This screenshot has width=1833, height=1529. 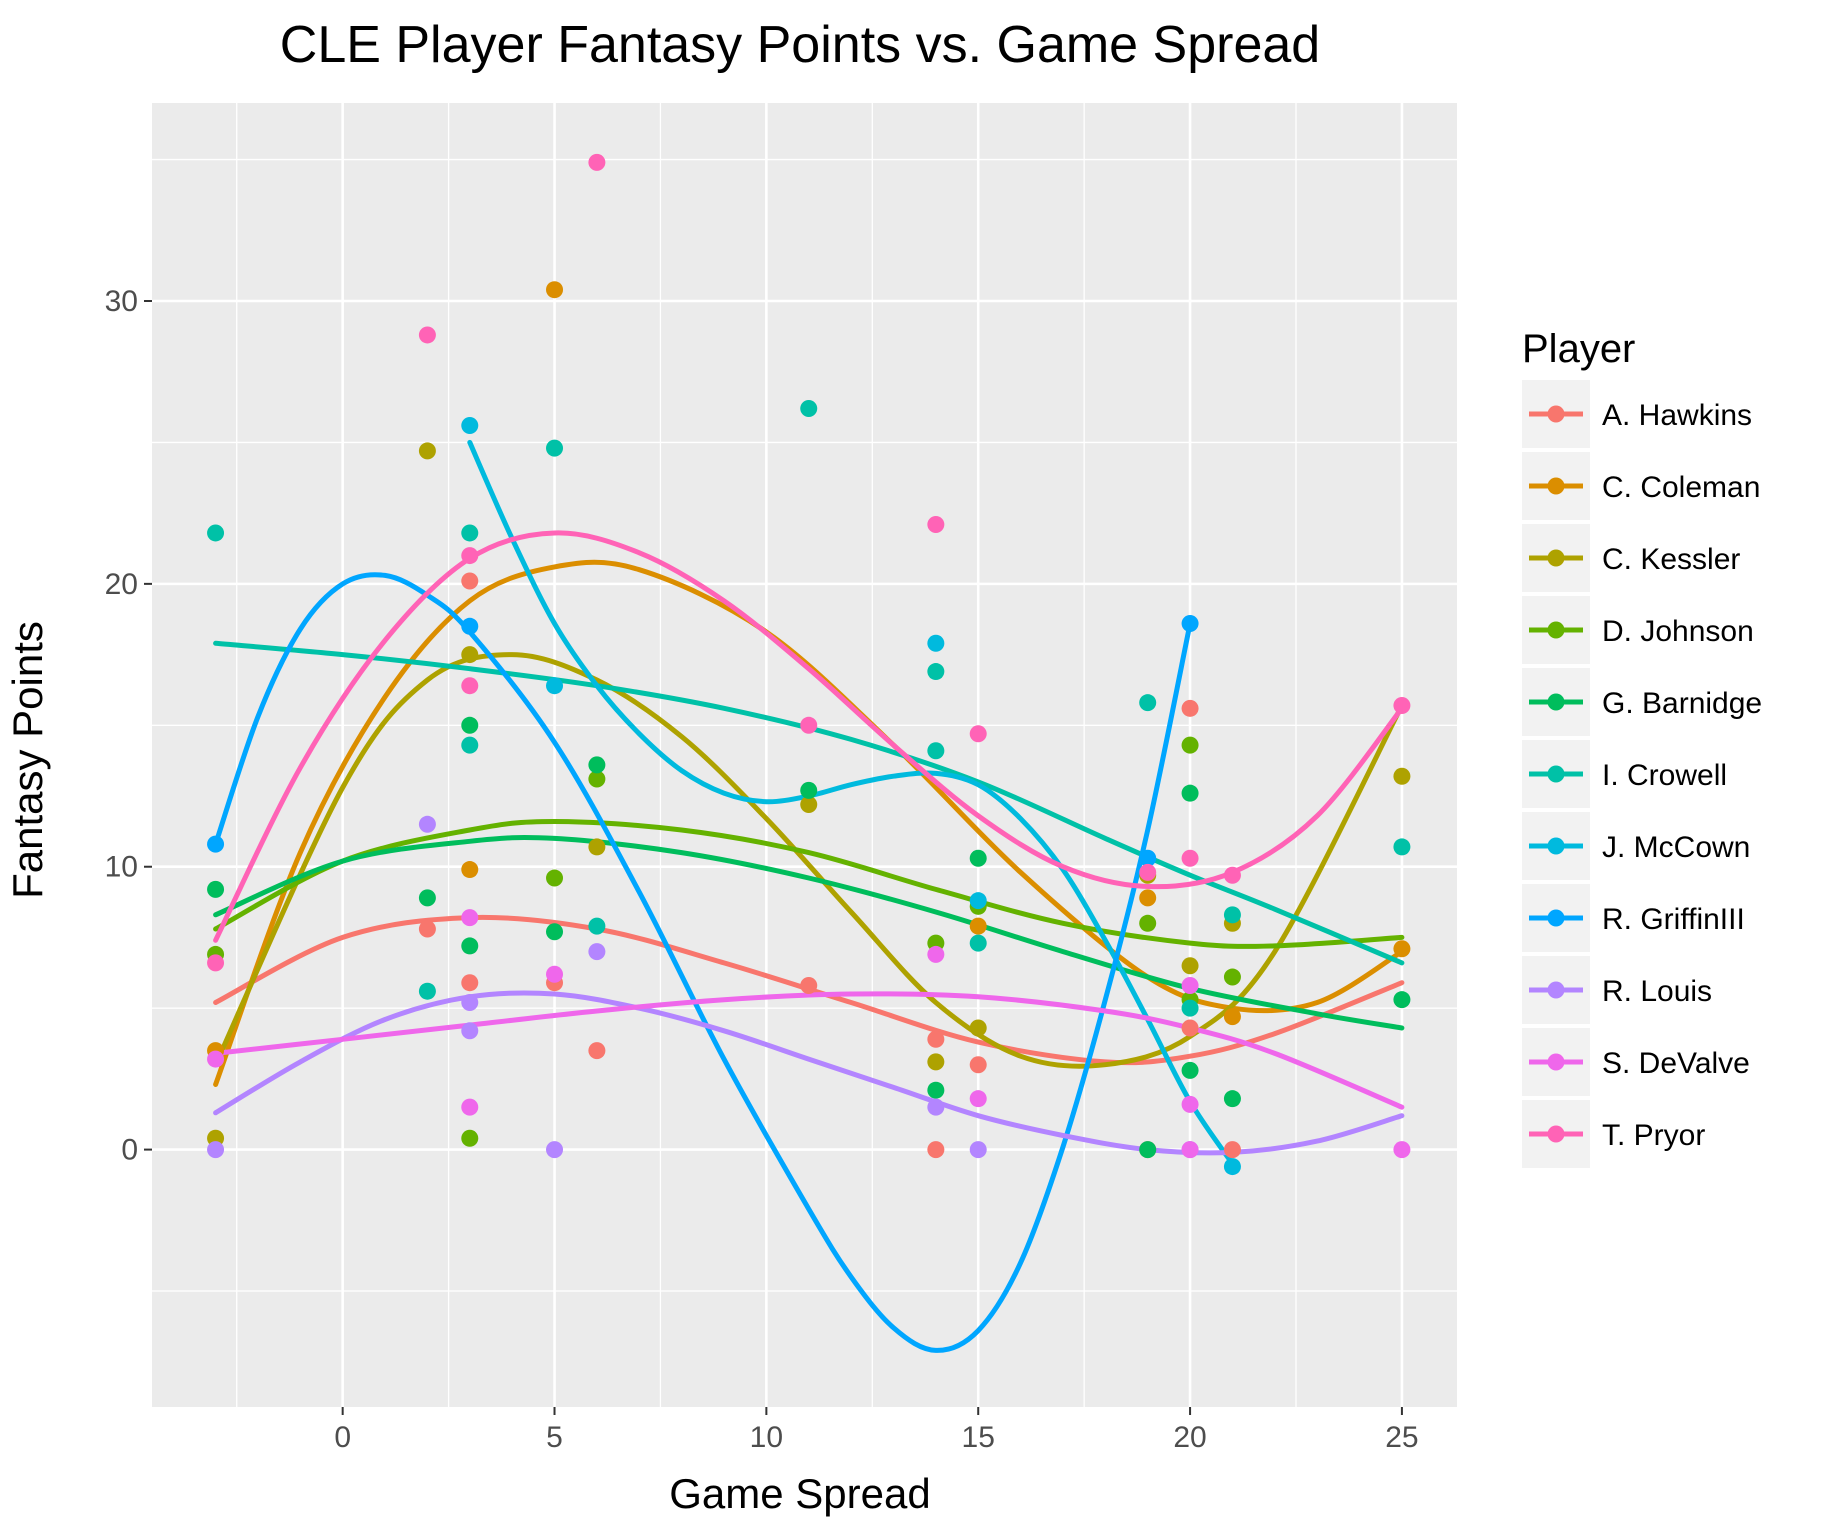 What do you see at coordinates (1676, 847) in the screenshot?
I see `legend-label-j-mccown: J. McCown` at bounding box center [1676, 847].